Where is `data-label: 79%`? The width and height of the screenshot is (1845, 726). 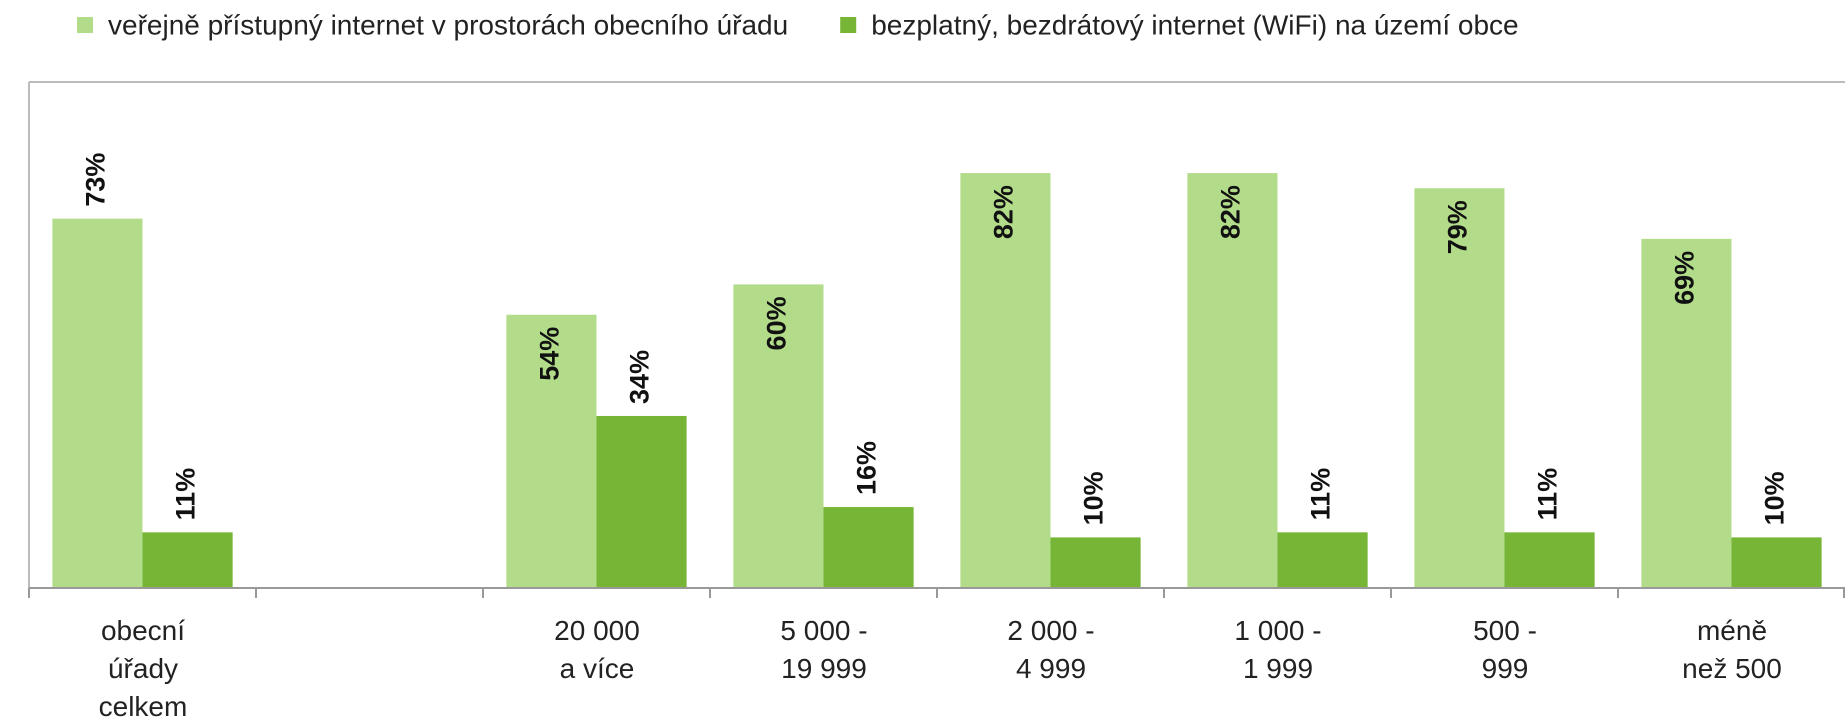 data-label: 79% is located at coordinates (1458, 227).